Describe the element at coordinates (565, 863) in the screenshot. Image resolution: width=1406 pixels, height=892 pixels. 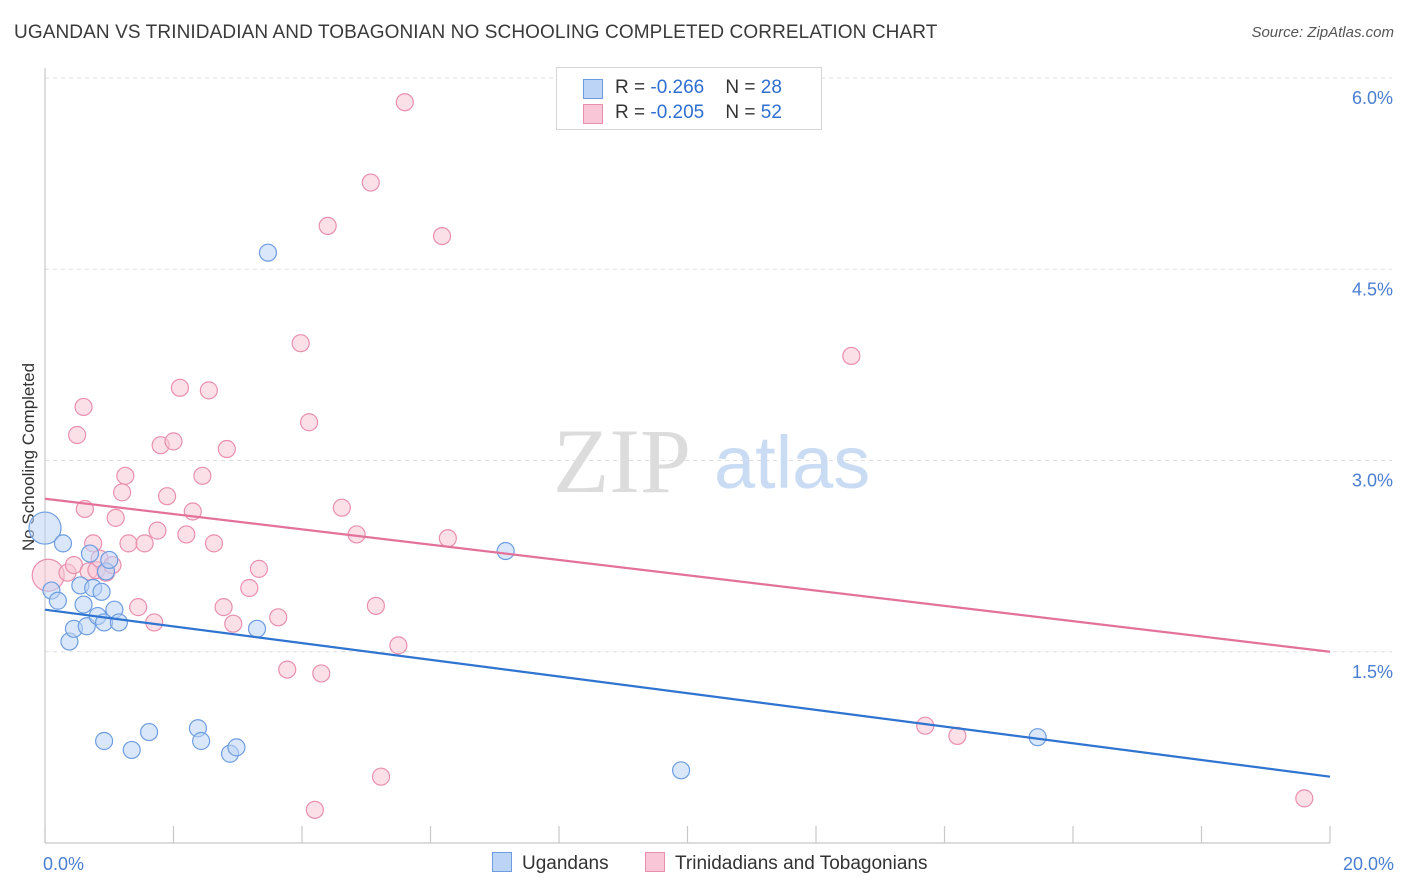
I see `legend-label-ugandans: Ugandans` at that location.